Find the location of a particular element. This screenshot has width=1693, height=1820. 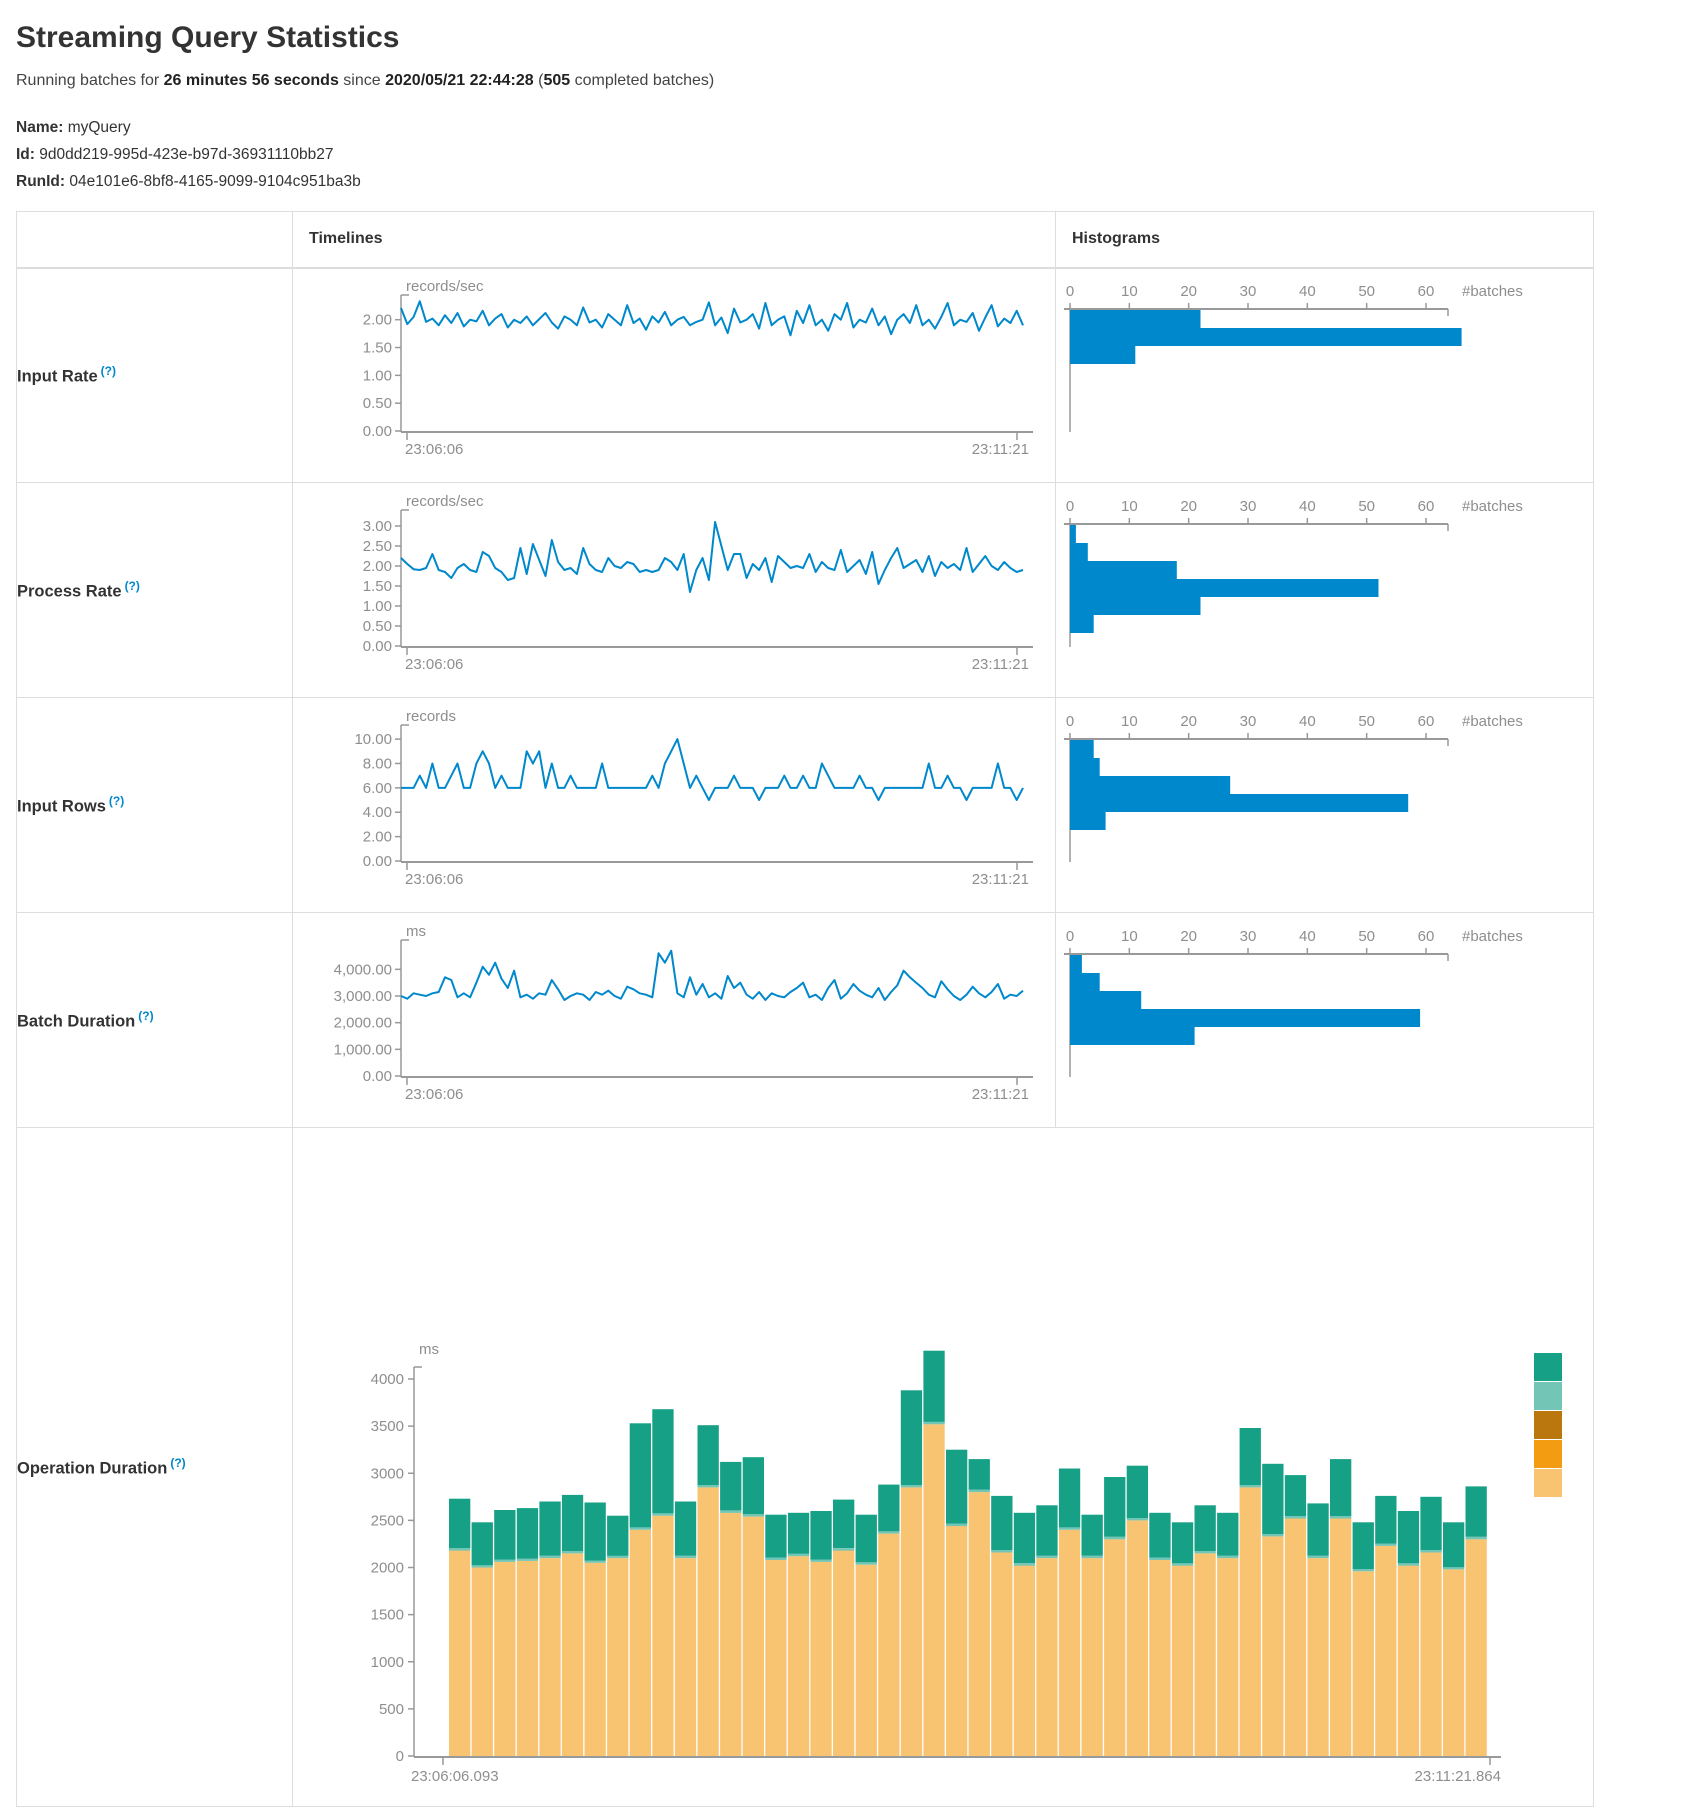

y-tick-label: 2500 is located at coordinates (387, 1520).